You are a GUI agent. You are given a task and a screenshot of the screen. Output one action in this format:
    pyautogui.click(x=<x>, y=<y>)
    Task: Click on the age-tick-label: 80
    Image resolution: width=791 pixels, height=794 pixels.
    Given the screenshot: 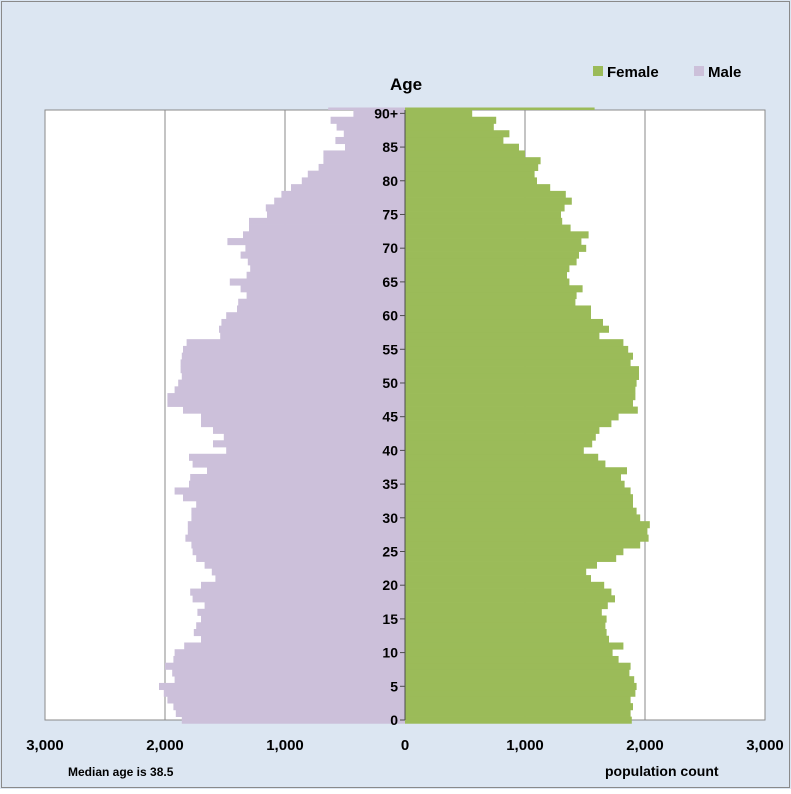 What is the action you would take?
    pyautogui.click(x=390, y=181)
    